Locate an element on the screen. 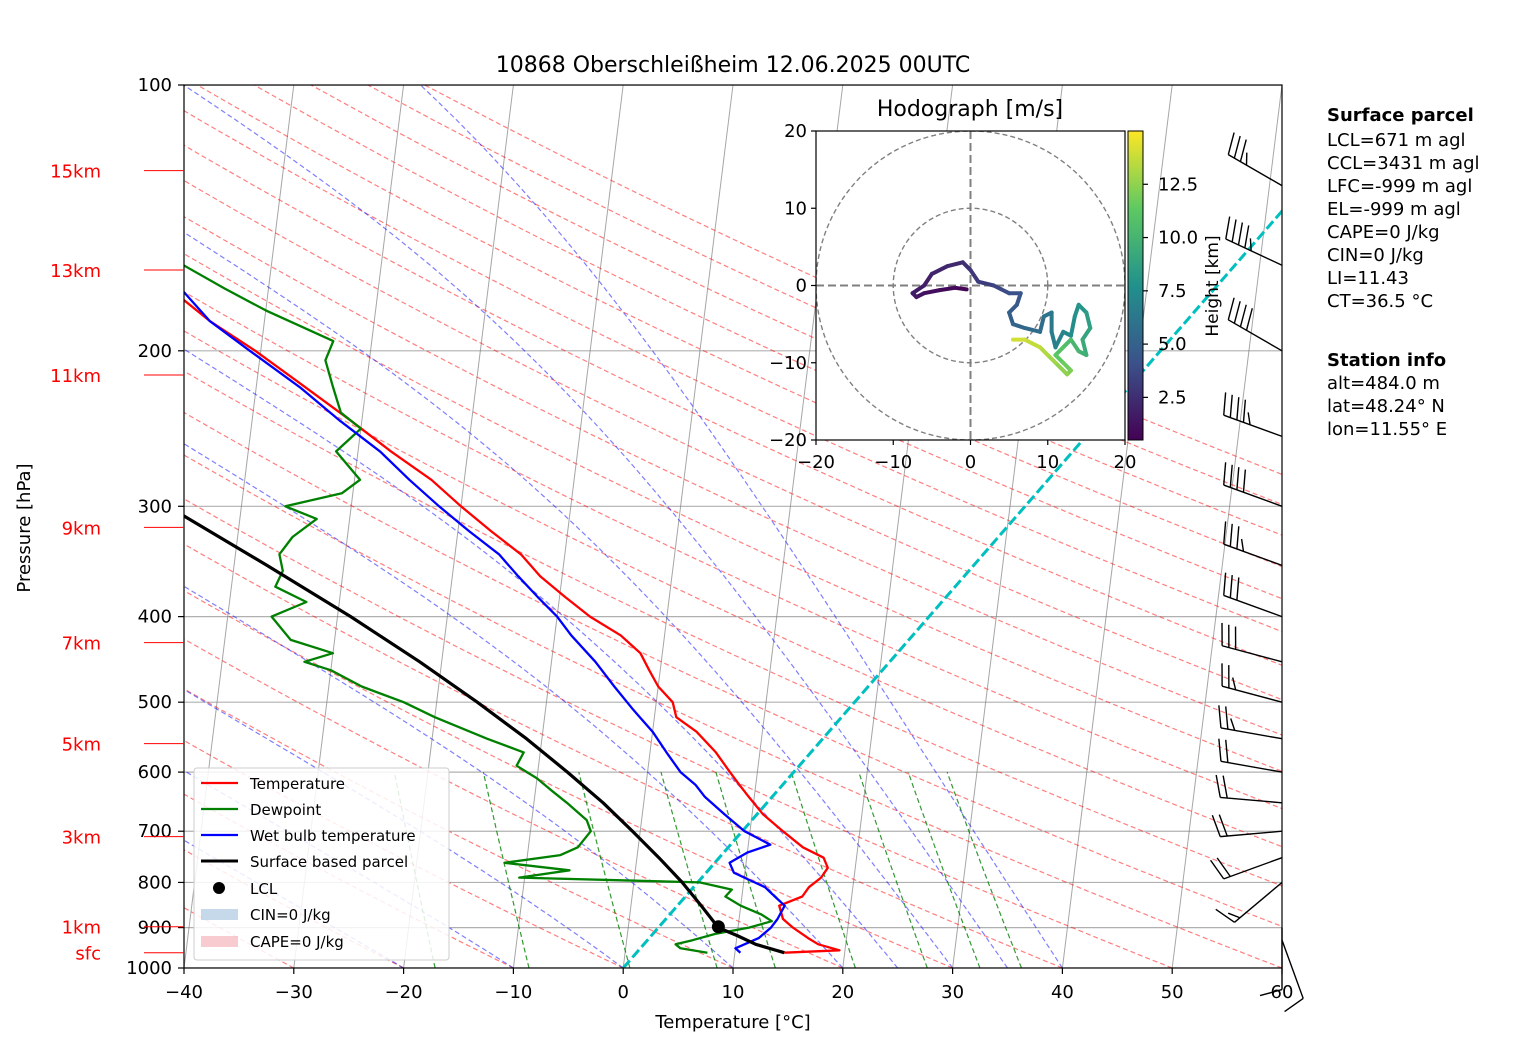 Image resolution: width=1517 pixels, height=1054 pixels. legend-swatch-lcl is located at coordinates (219, 888).